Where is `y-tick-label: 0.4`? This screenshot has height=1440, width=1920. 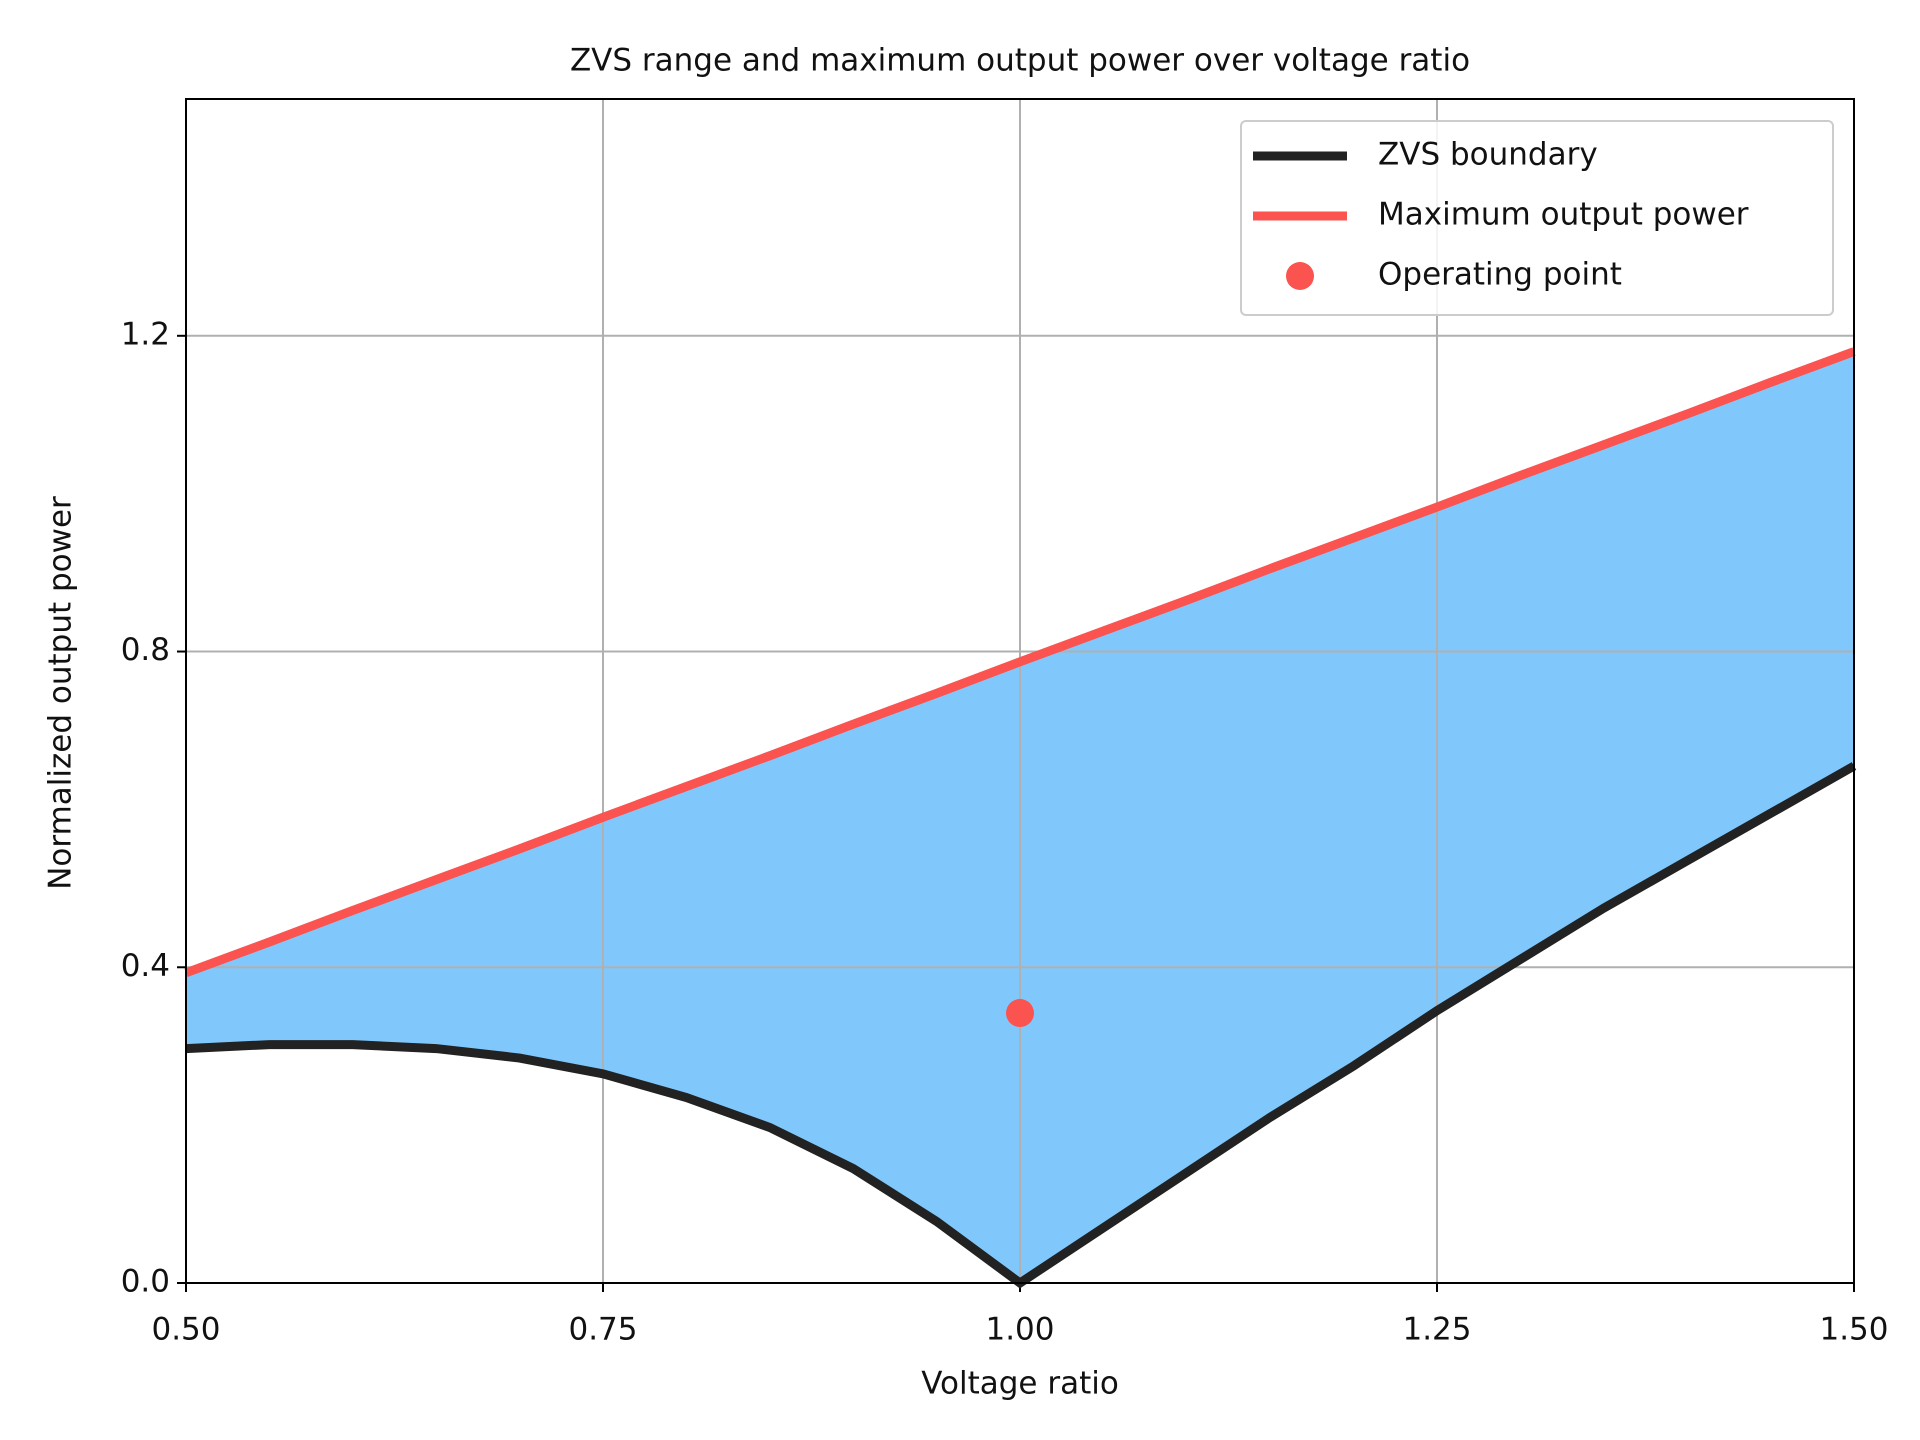
y-tick-label: 0.4 is located at coordinates (145, 966).